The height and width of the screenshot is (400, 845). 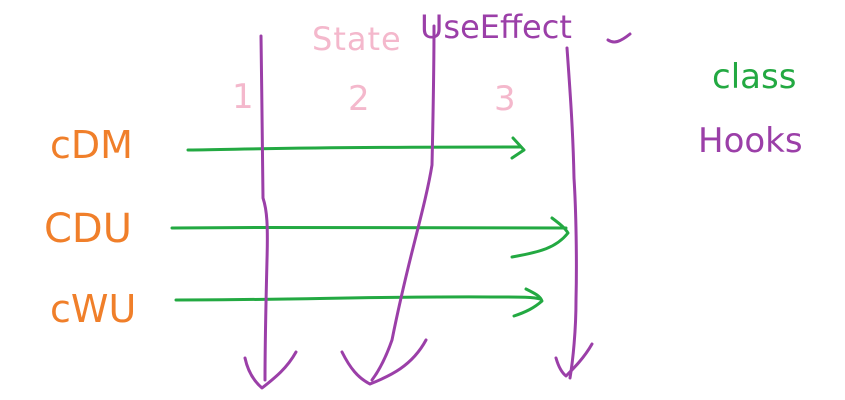 What do you see at coordinates (270, 370) in the screenshot?
I see `column-1-arrowhead` at bounding box center [270, 370].